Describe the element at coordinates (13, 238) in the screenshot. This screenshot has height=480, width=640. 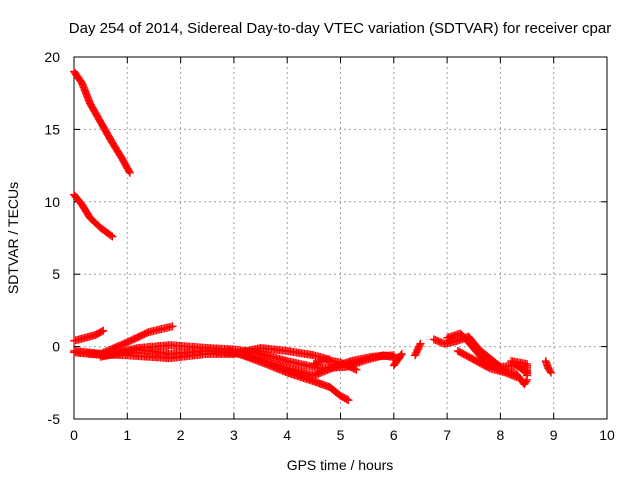
I see `y-axis-label: SDTVAR / TECUs` at that location.